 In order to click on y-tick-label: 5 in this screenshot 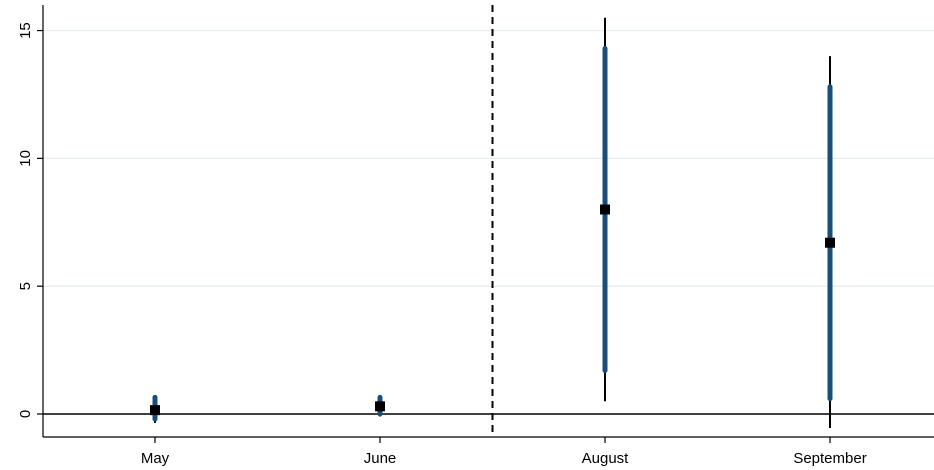, I will do `click(25, 286)`.